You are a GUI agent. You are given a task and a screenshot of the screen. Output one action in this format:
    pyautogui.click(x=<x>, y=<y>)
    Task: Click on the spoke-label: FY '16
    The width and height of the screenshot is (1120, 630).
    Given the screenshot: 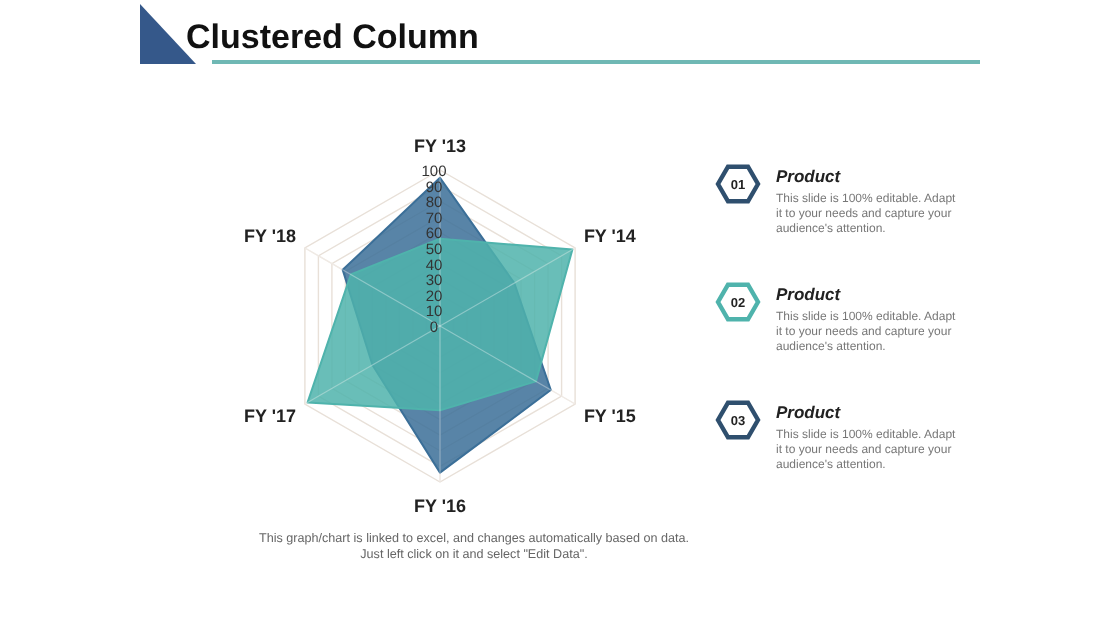 What is the action you would take?
    pyautogui.click(x=440, y=506)
    